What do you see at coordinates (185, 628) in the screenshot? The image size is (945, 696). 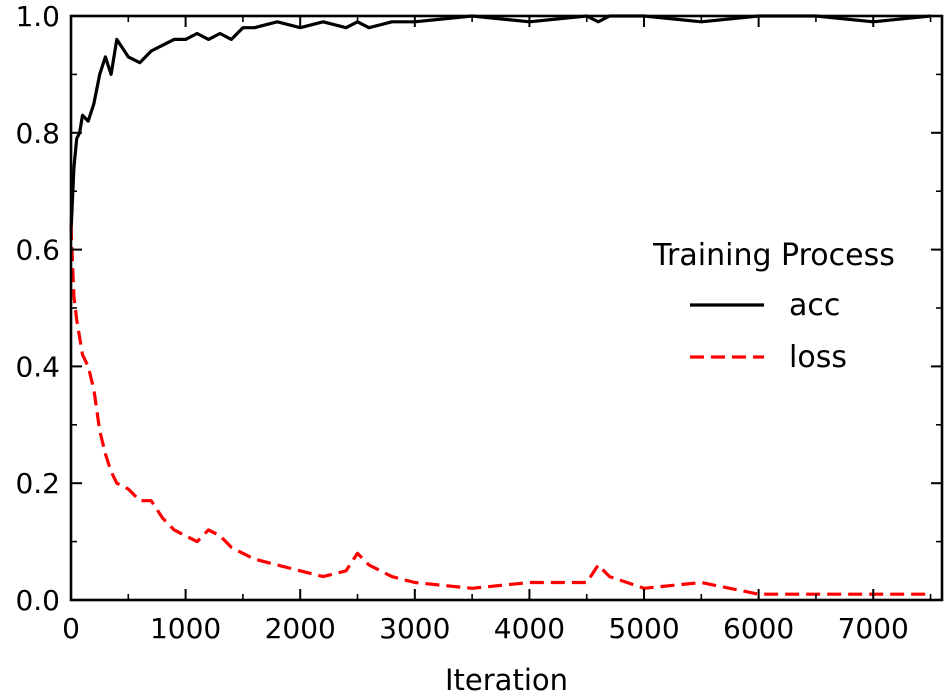 I see `x-tick-label: 1000` at bounding box center [185, 628].